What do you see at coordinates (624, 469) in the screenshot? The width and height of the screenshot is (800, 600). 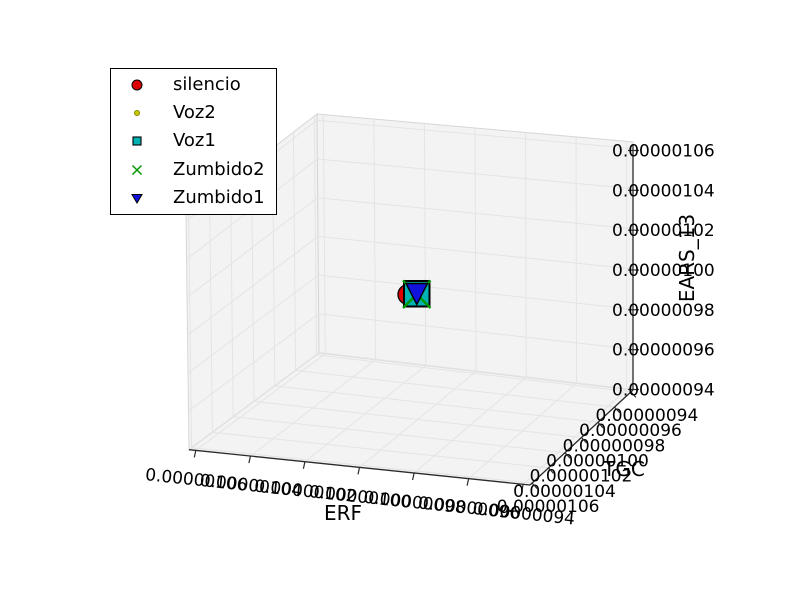 I see `y-axis-label: TGC` at bounding box center [624, 469].